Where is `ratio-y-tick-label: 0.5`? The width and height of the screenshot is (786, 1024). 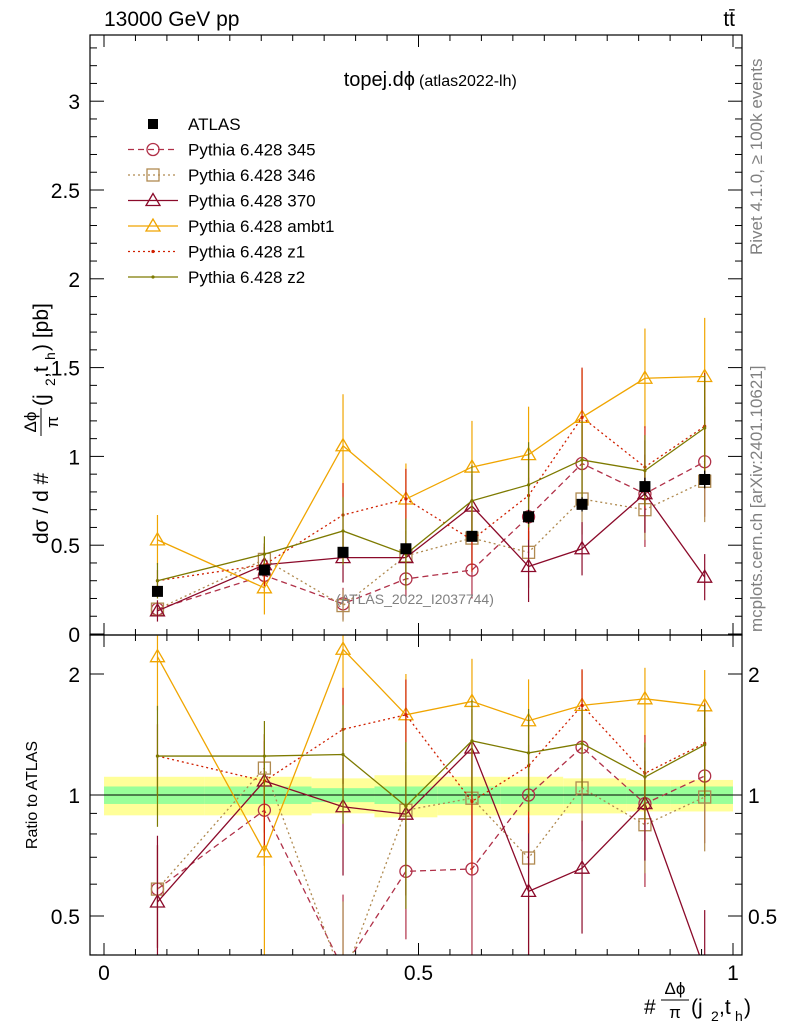 ratio-y-tick-label: 0.5 is located at coordinates (65, 917).